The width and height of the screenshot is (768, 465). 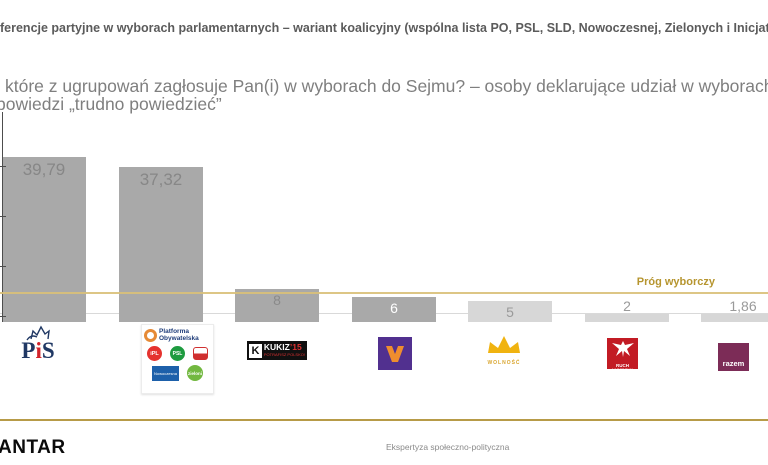 What do you see at coordinates (111, 104) in the screenshot?
I see `chart-subtitle-line2: powiedzi „trudno powiedzieć”` at bounding box center [111, 104].